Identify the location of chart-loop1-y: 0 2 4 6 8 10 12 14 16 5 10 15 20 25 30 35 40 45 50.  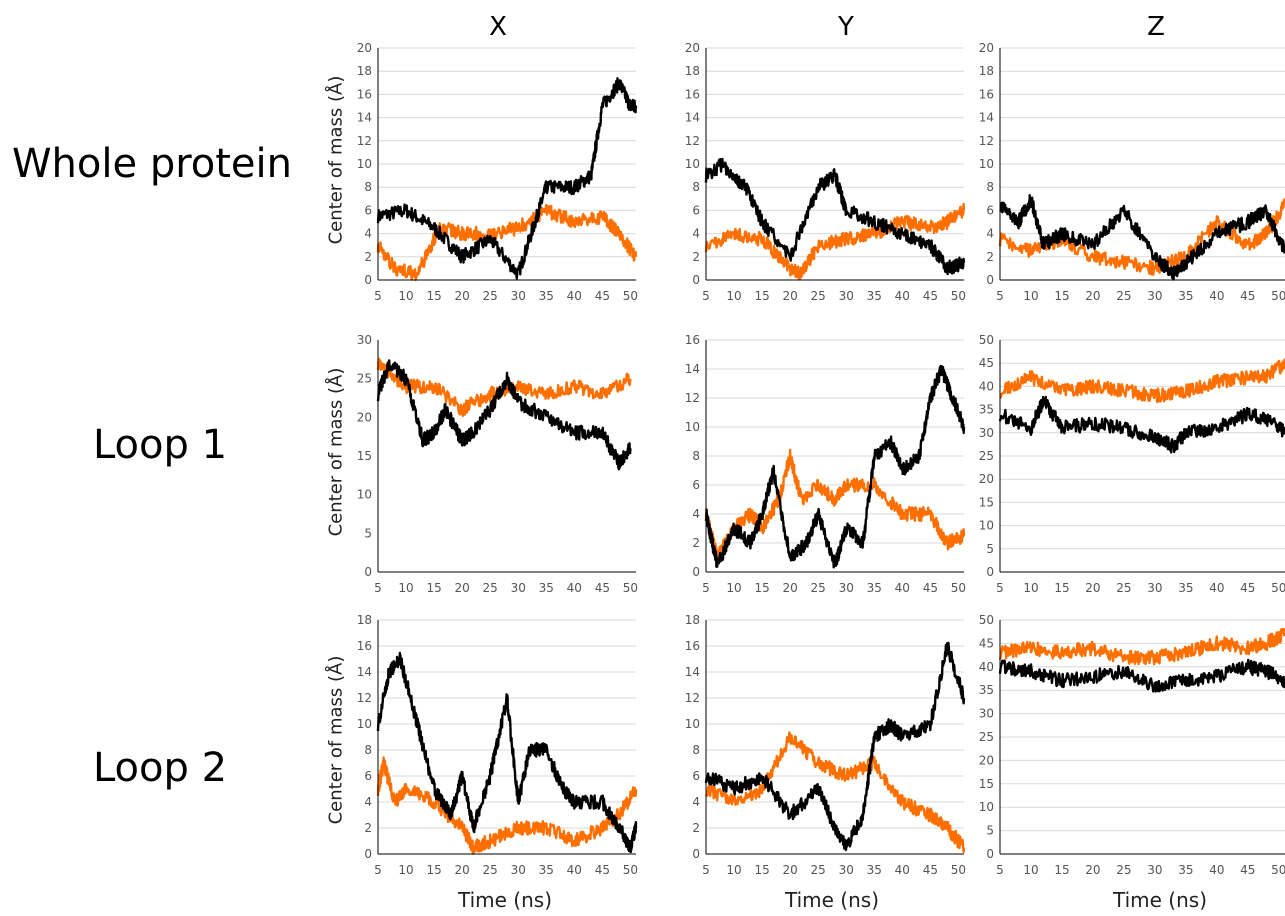
(823, 467).